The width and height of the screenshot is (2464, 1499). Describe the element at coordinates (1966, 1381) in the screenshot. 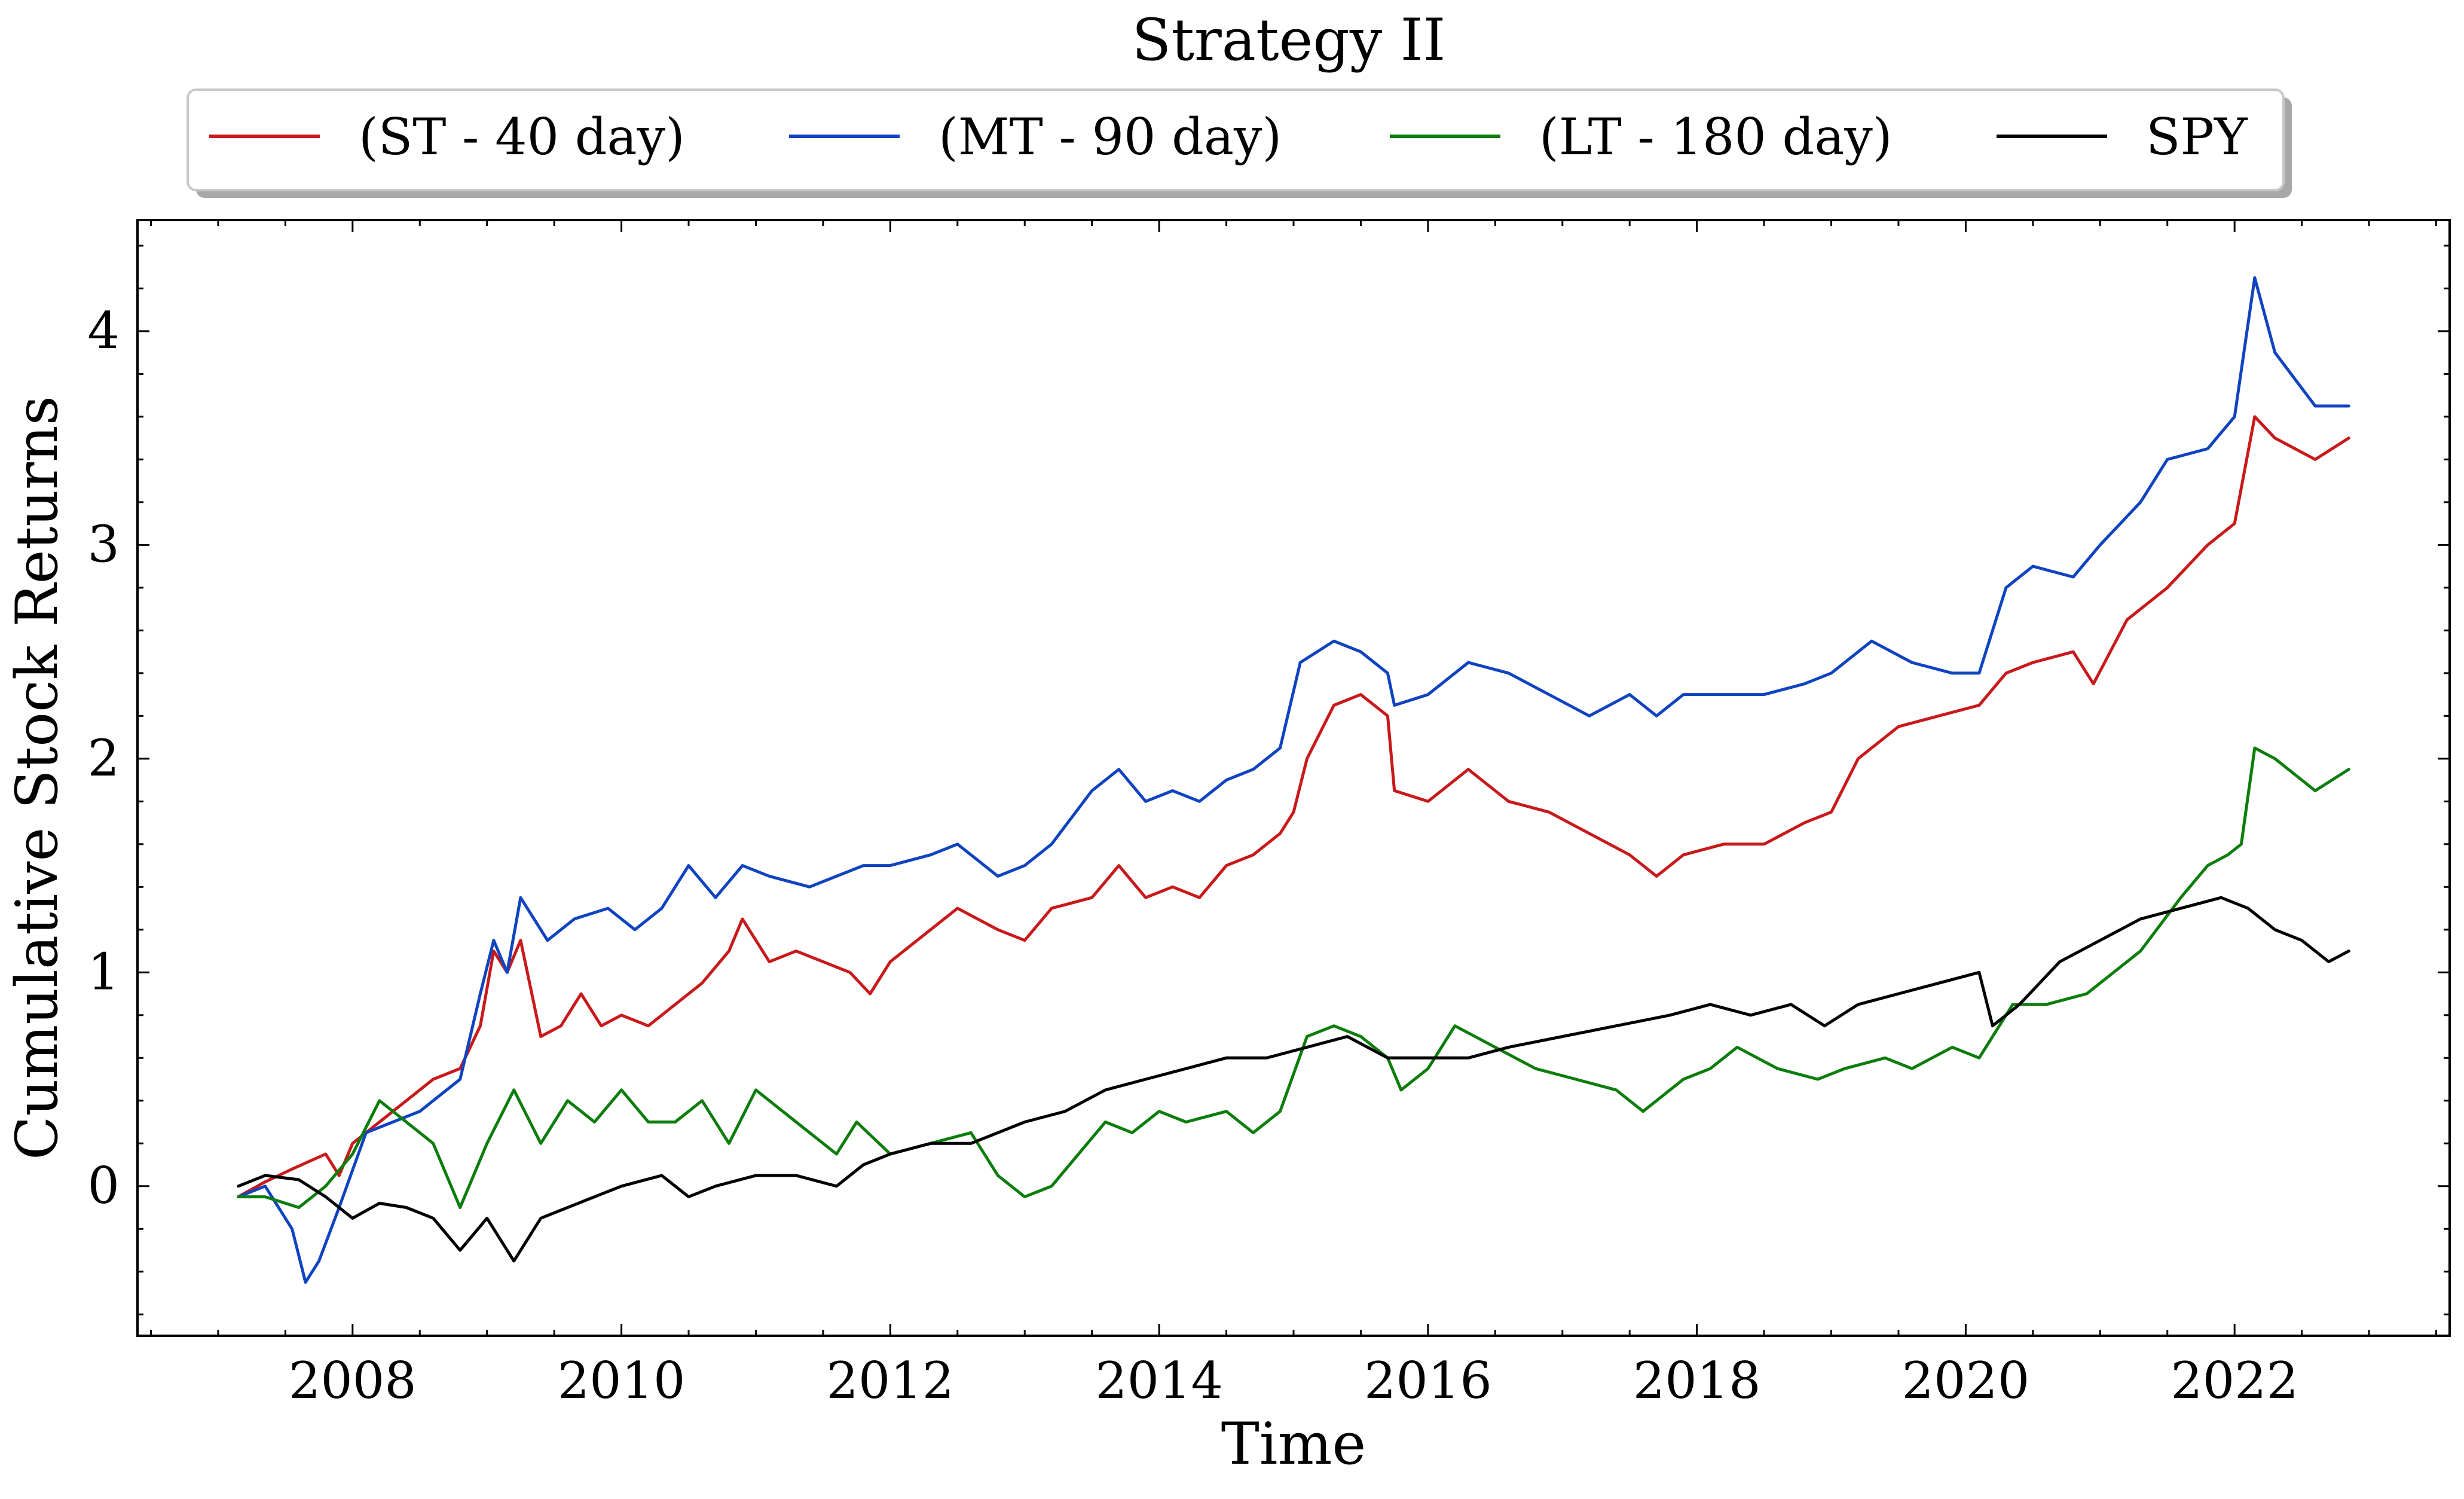

I see `x-tick-label: 2020` at that location.